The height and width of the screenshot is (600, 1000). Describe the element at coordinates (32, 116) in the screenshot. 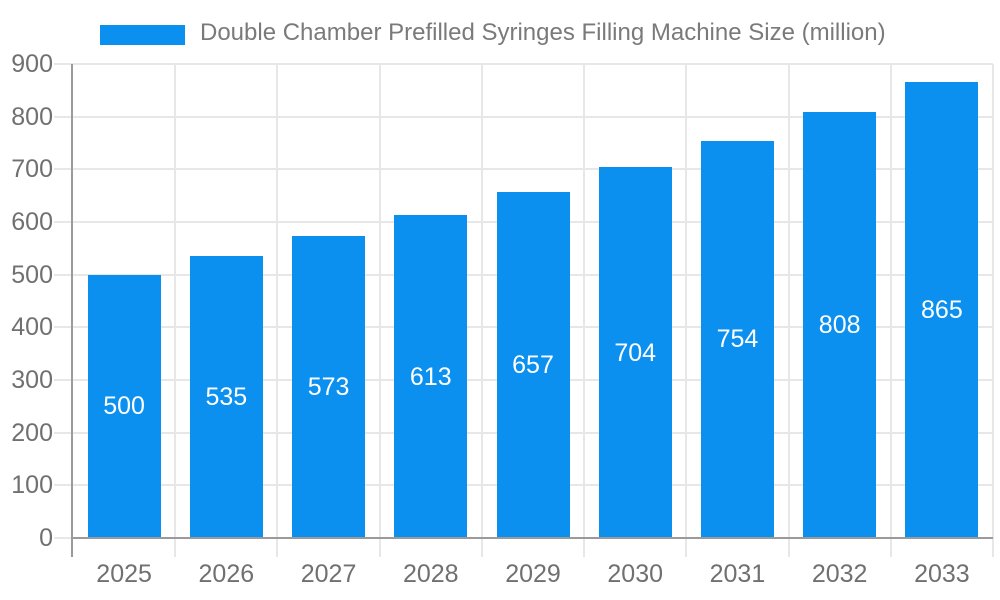

I see `y-tick-label: 800` at that location.